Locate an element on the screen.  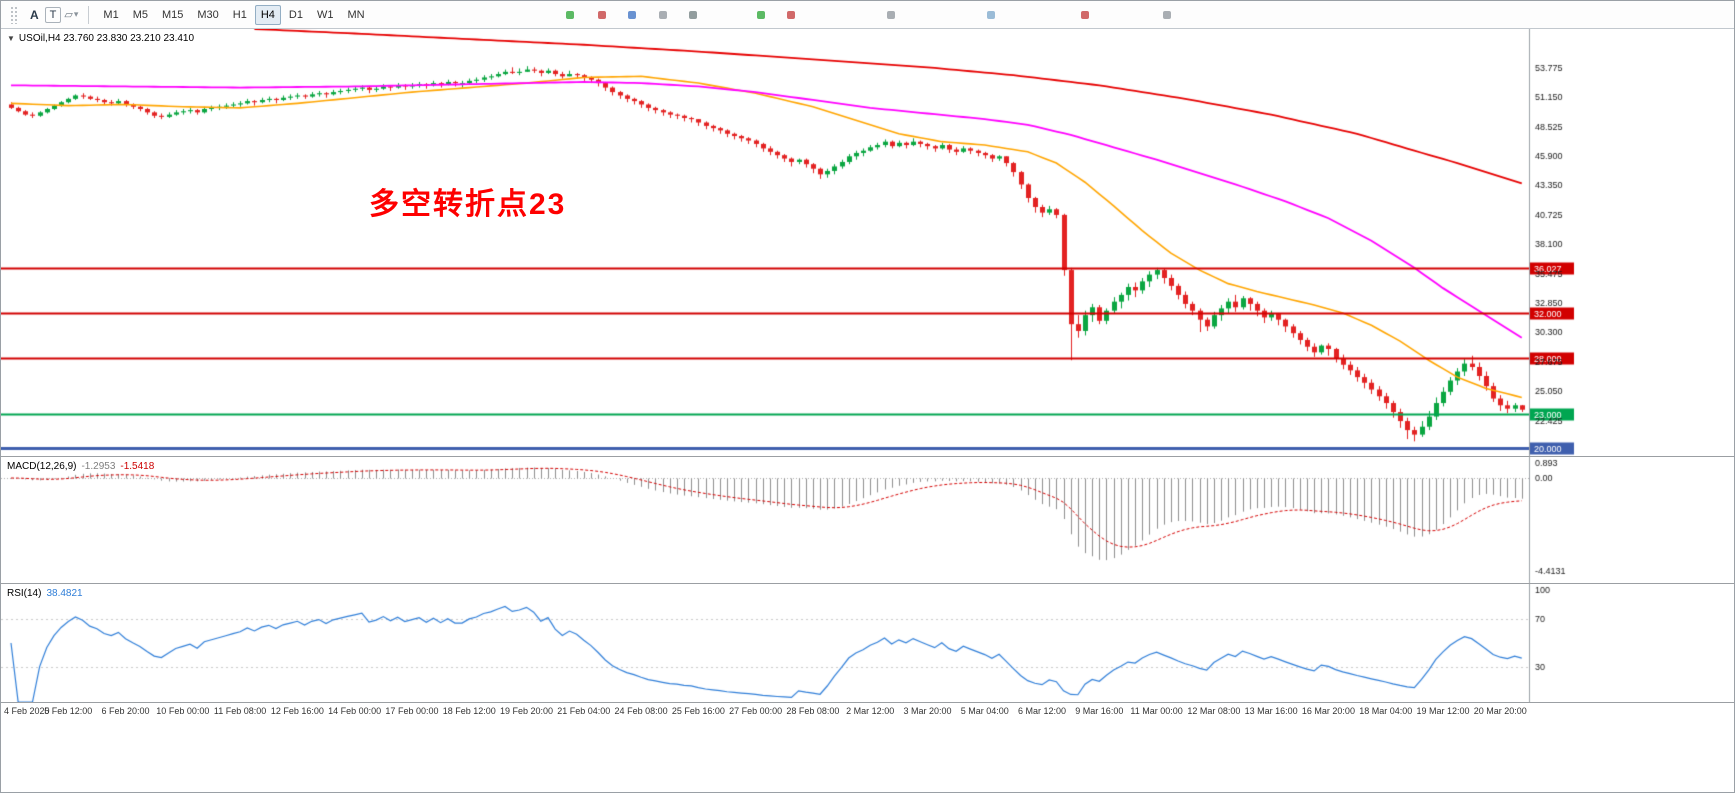
time-axis-label: 16 Mar 20:00 is located at coordinates (1328, 711).